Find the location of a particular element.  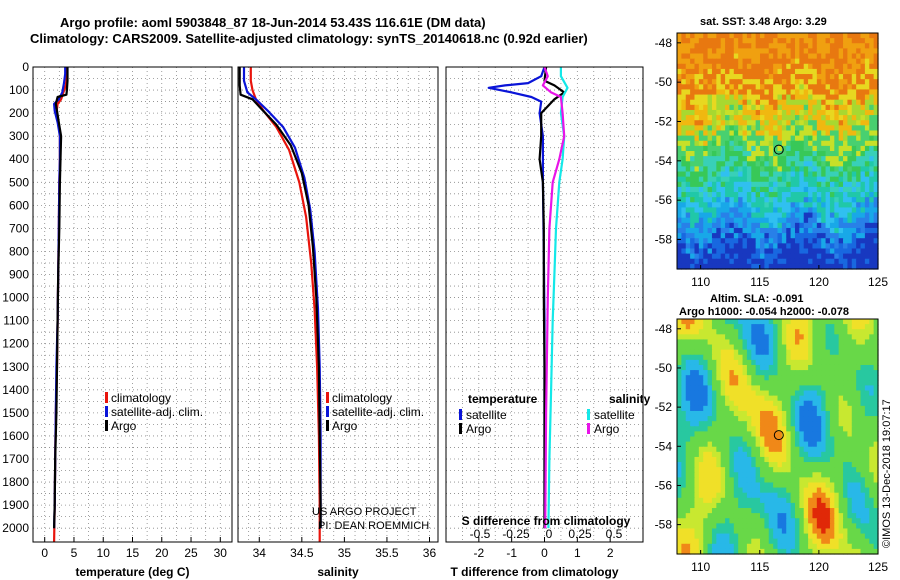

y-tick-label: 1800 is located at coordinates (15, 482).